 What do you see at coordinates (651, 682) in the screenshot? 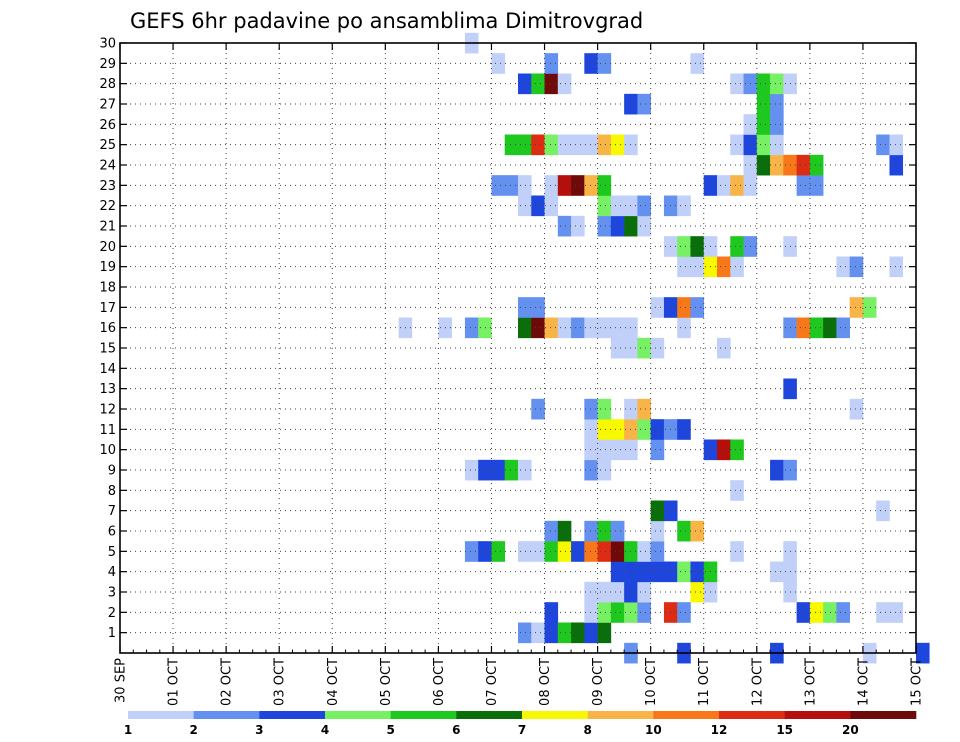
I see `x-tick-label: 10 OCT` at bounding box center [651, 682].